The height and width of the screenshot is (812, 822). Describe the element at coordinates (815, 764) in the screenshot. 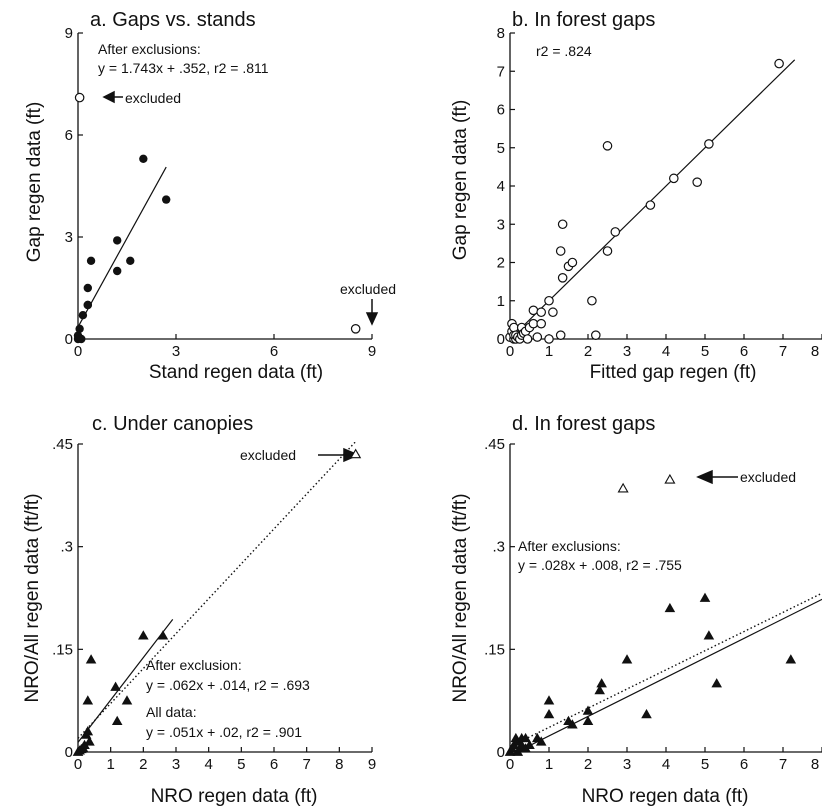

I see `panel-d-x-tick-label: 8` at that location.